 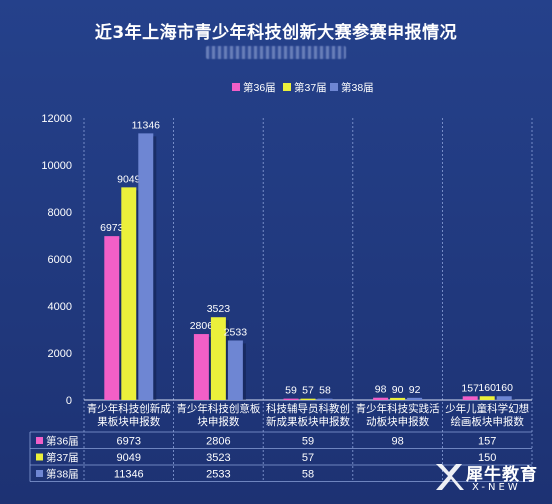 What do you see at coordinates (60, 354) in the screenshot?
I see `y-tick-label: 2000` at bounding box center [60, 354].